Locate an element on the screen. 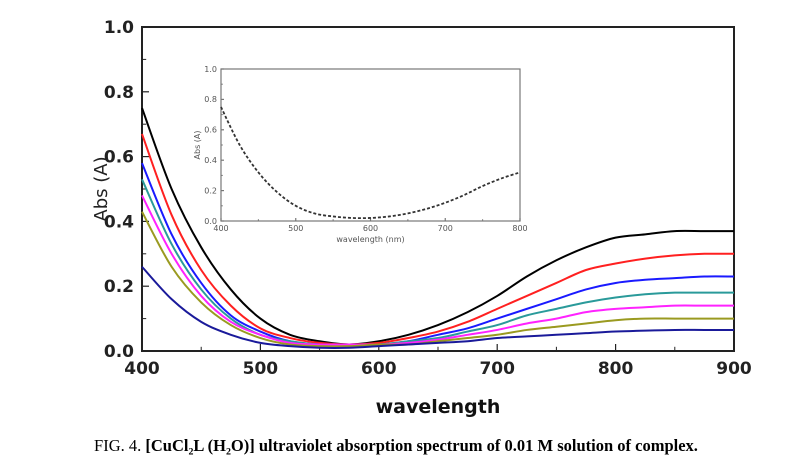  inset-y-tick-label: 0.8 is located at coordinates (210, 99).